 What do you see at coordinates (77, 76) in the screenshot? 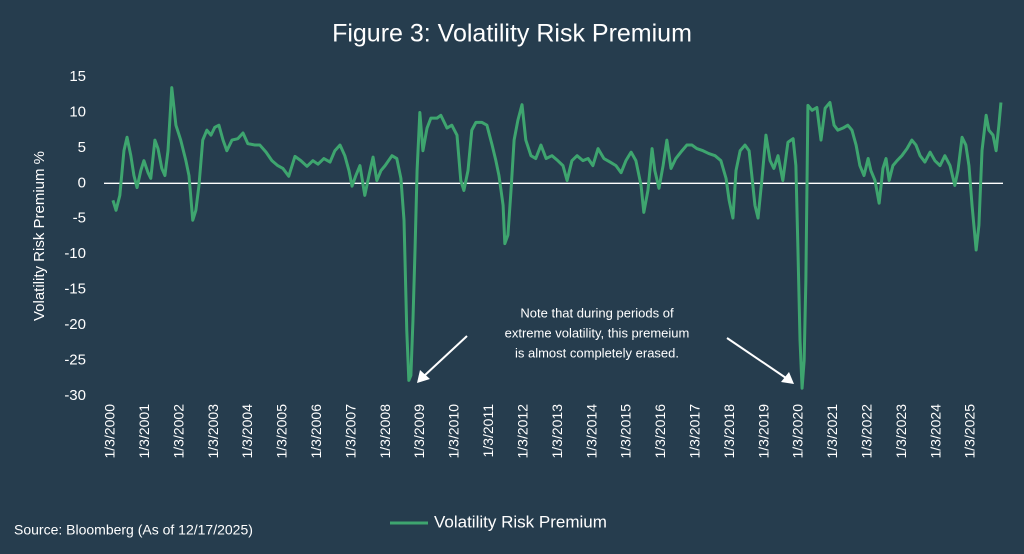
I see `y-tick-label: 15` at bounding box center [77, 76].